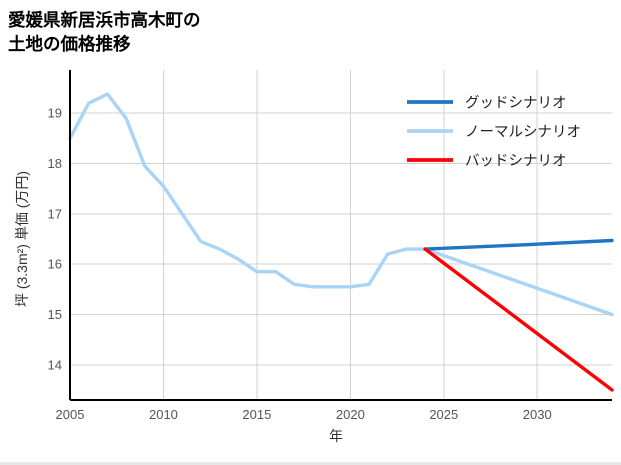 The width and height of the screenshot is (621, 465). I want to click on x-tick-label: 2025, so click(443, 414).